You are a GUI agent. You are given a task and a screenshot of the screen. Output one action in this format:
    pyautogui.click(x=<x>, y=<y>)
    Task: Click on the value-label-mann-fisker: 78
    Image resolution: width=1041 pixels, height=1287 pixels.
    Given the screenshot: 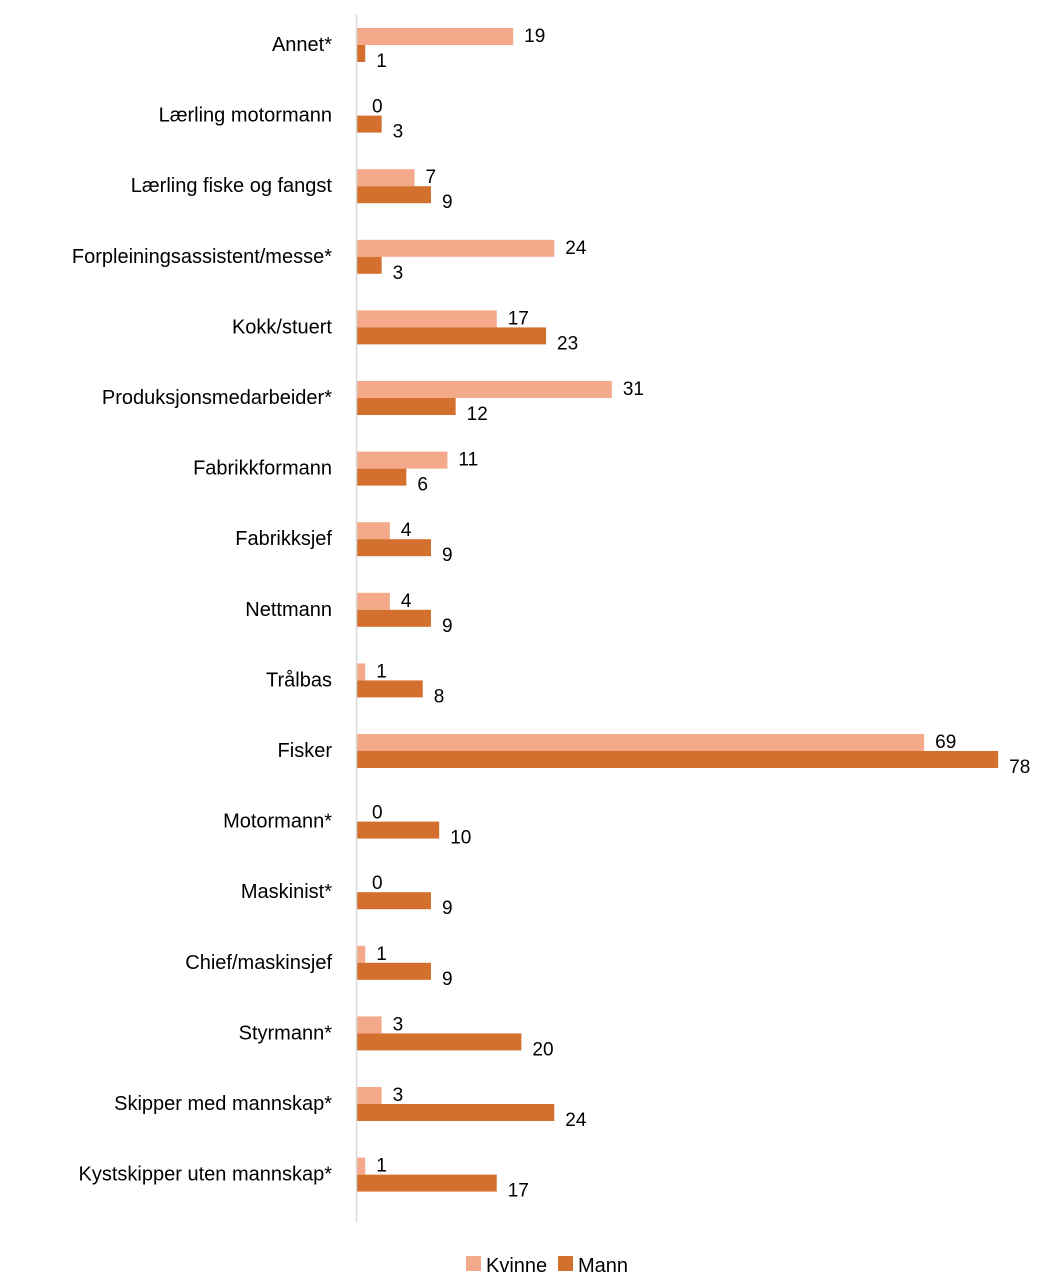 What is the action you would take?
    pyautogui.click(x=1019, y=767)
    